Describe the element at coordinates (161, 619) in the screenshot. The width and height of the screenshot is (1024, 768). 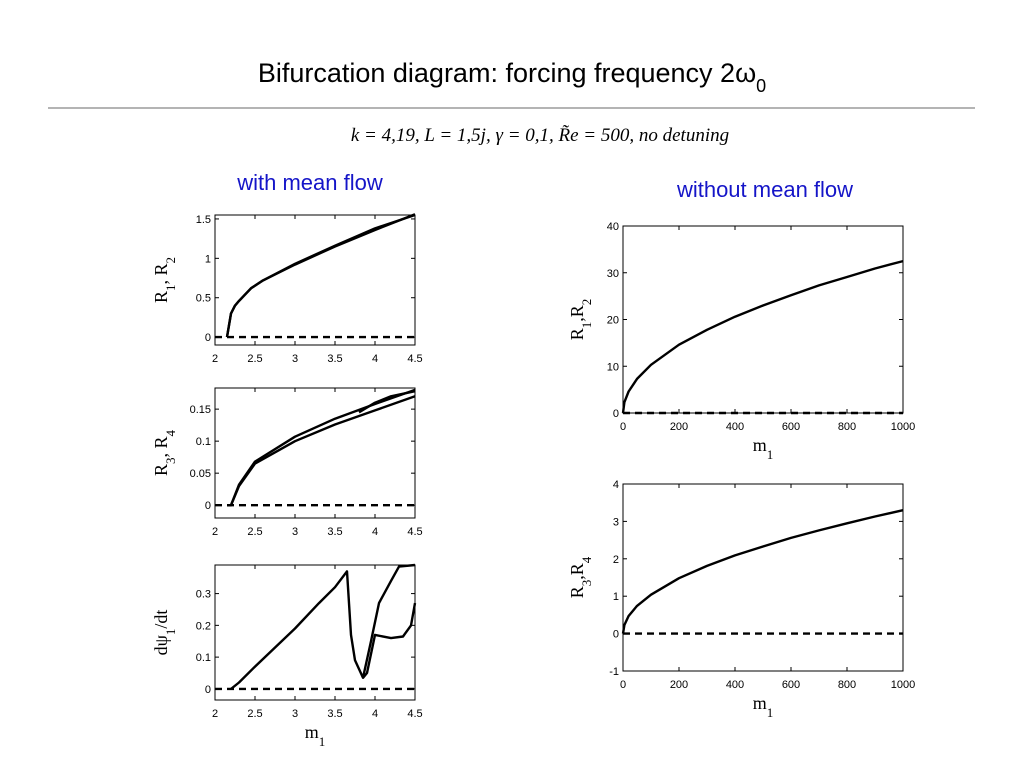
I see `label-part: /dt` at that location.